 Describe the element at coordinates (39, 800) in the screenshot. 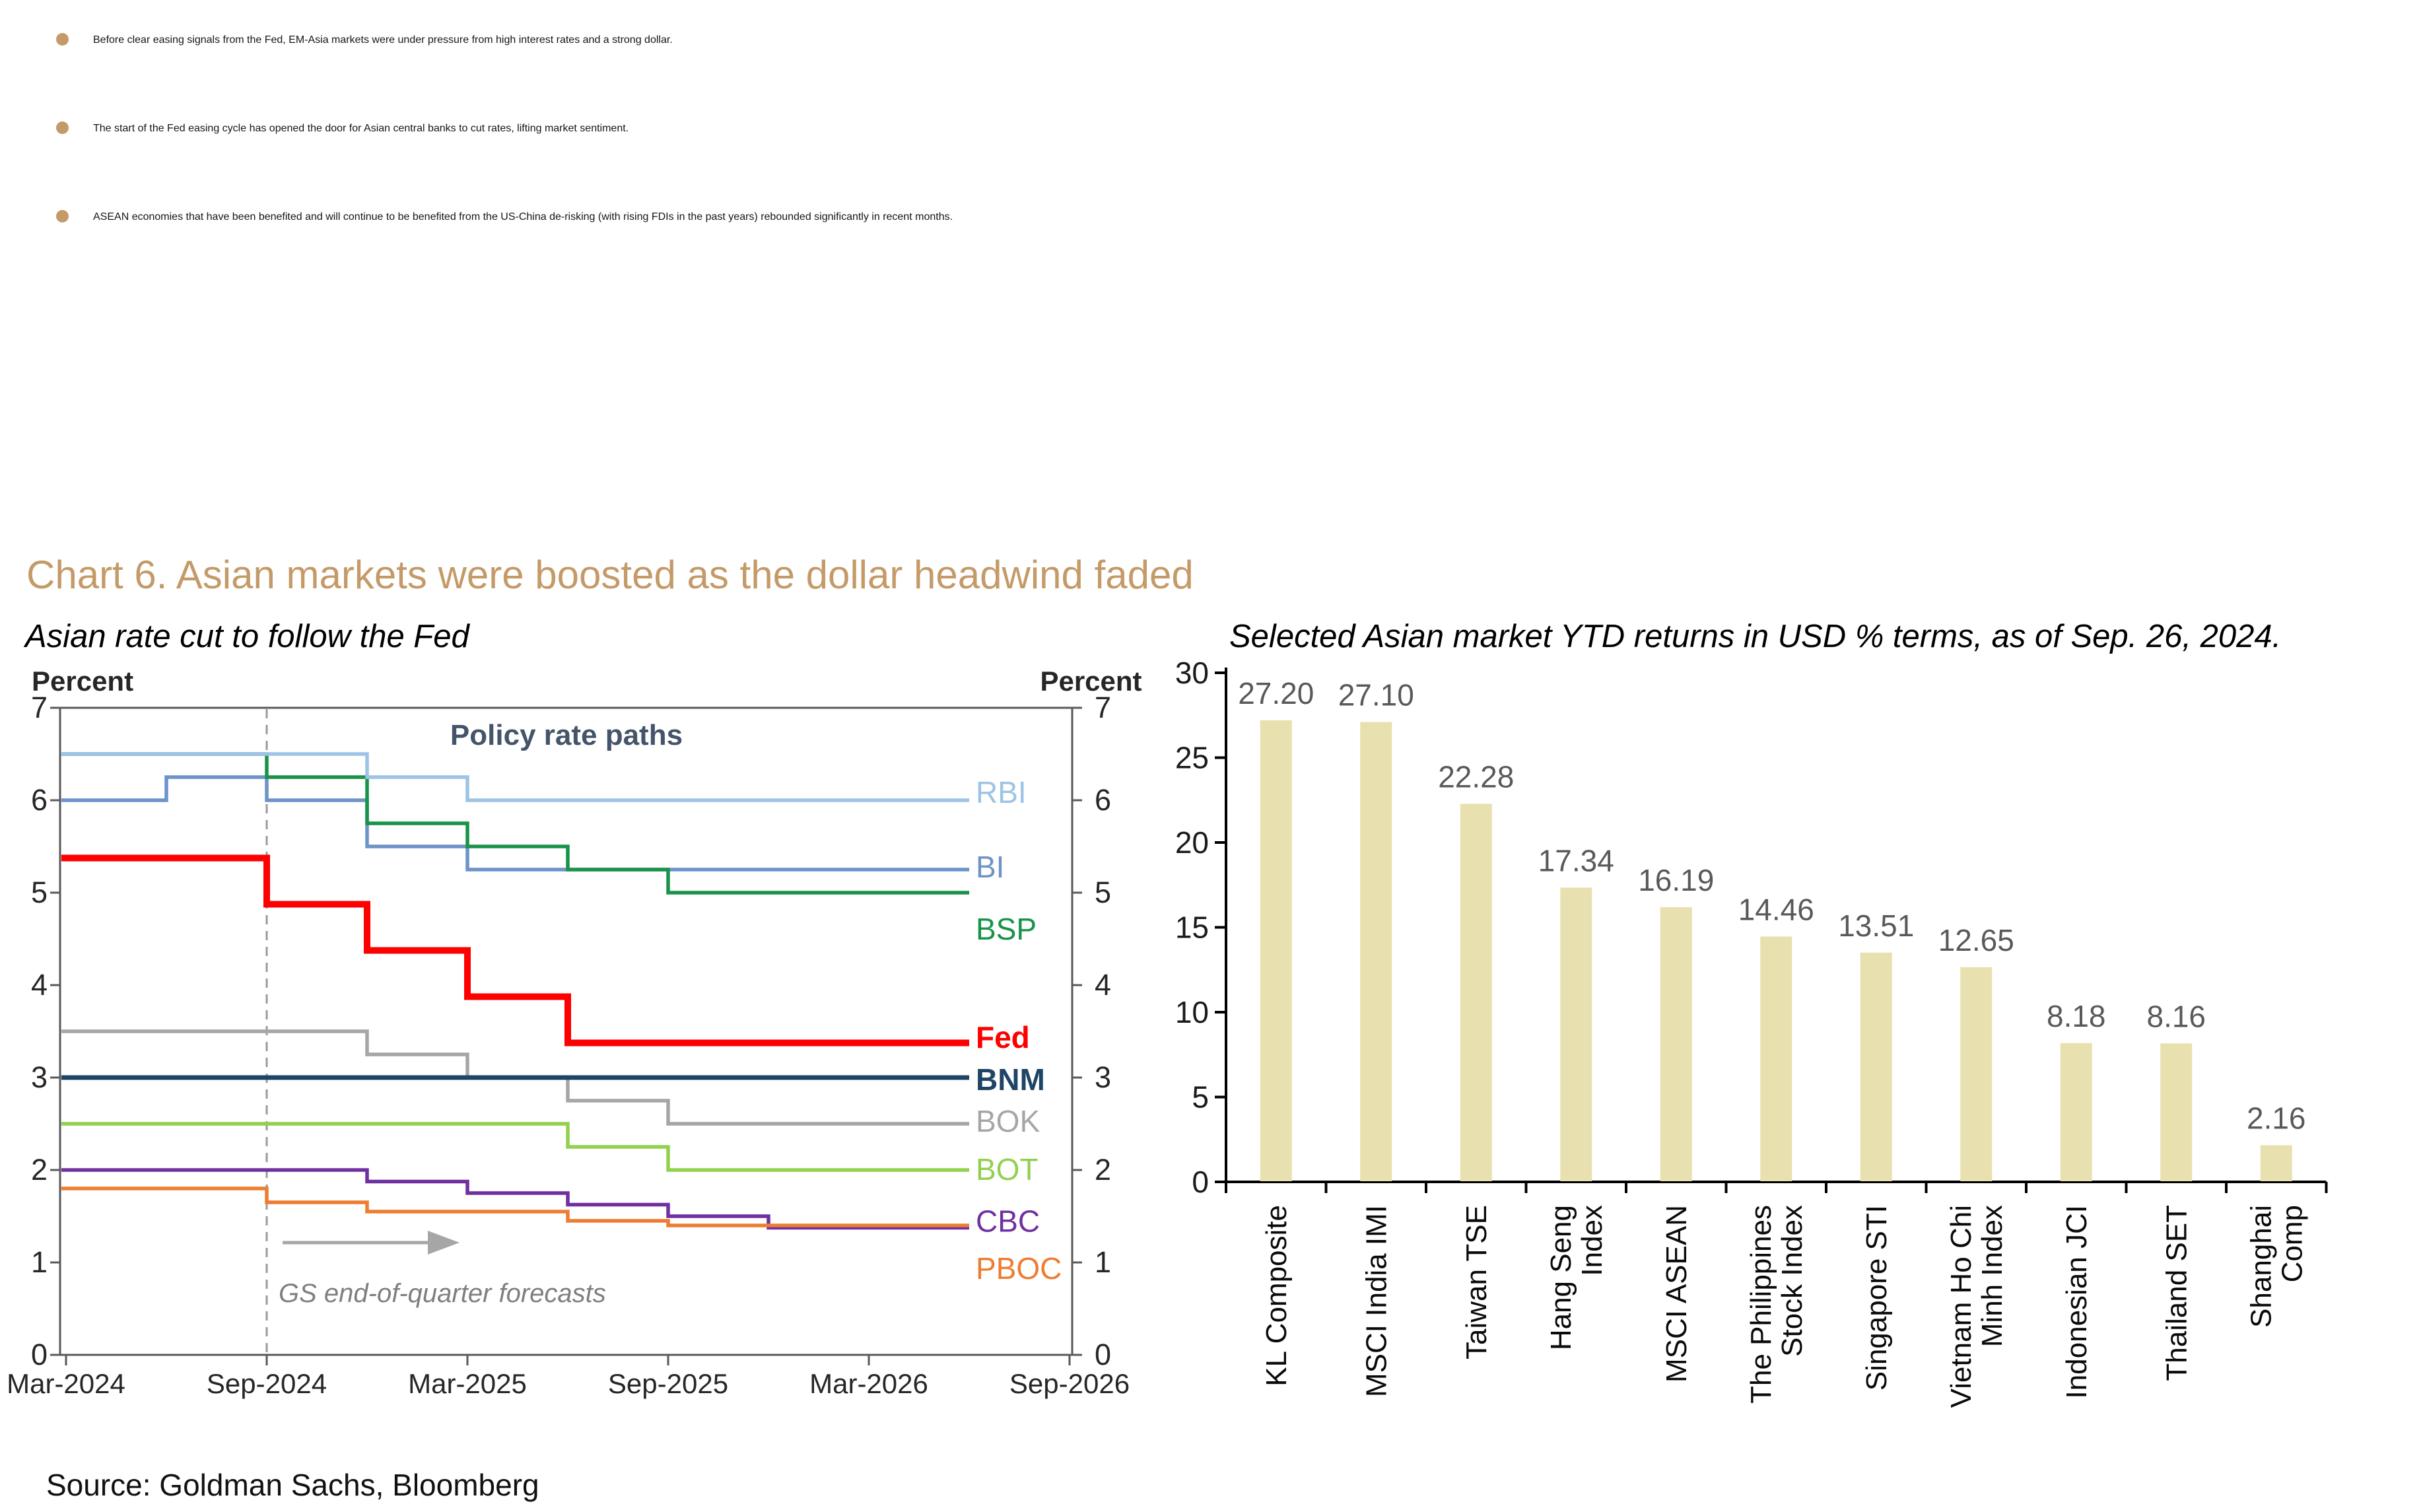

I see `left-y-tick-label: 6` at that location.